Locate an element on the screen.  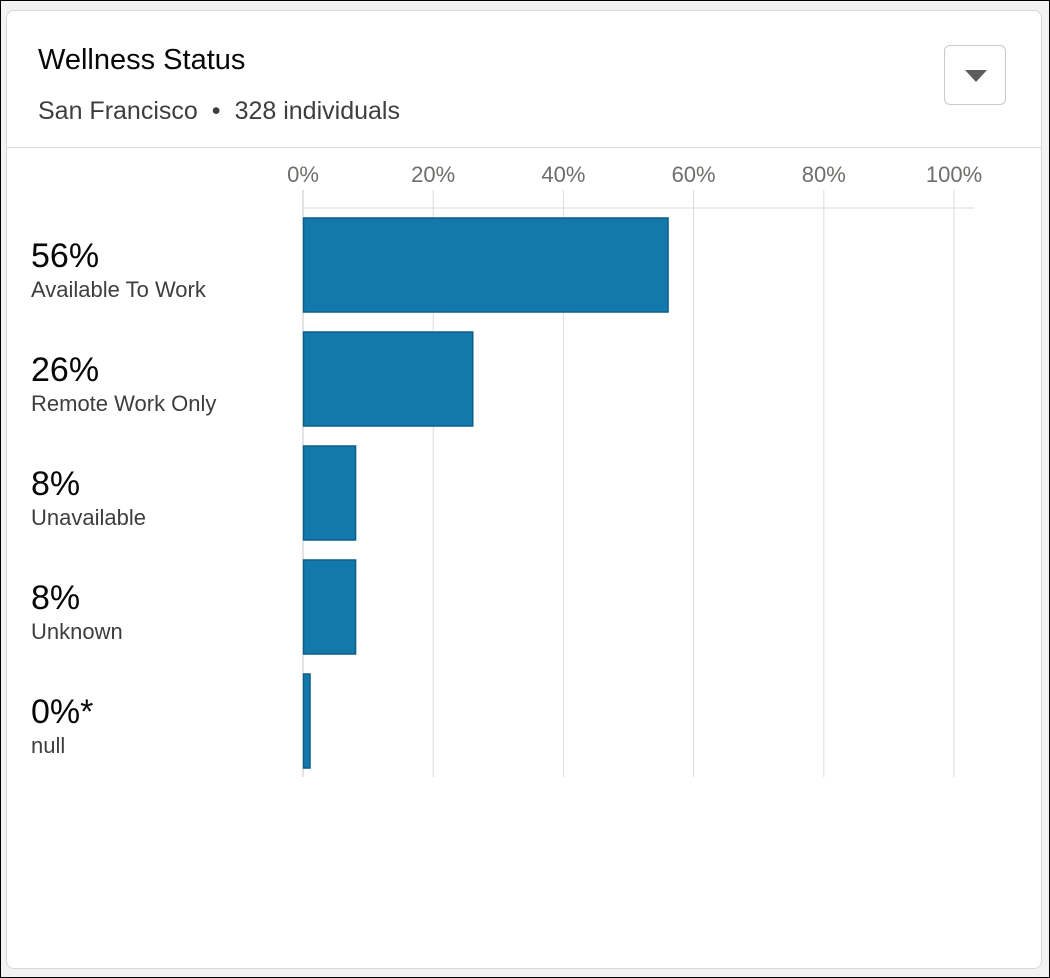
category-label: null is located at coordinates (48, 745).